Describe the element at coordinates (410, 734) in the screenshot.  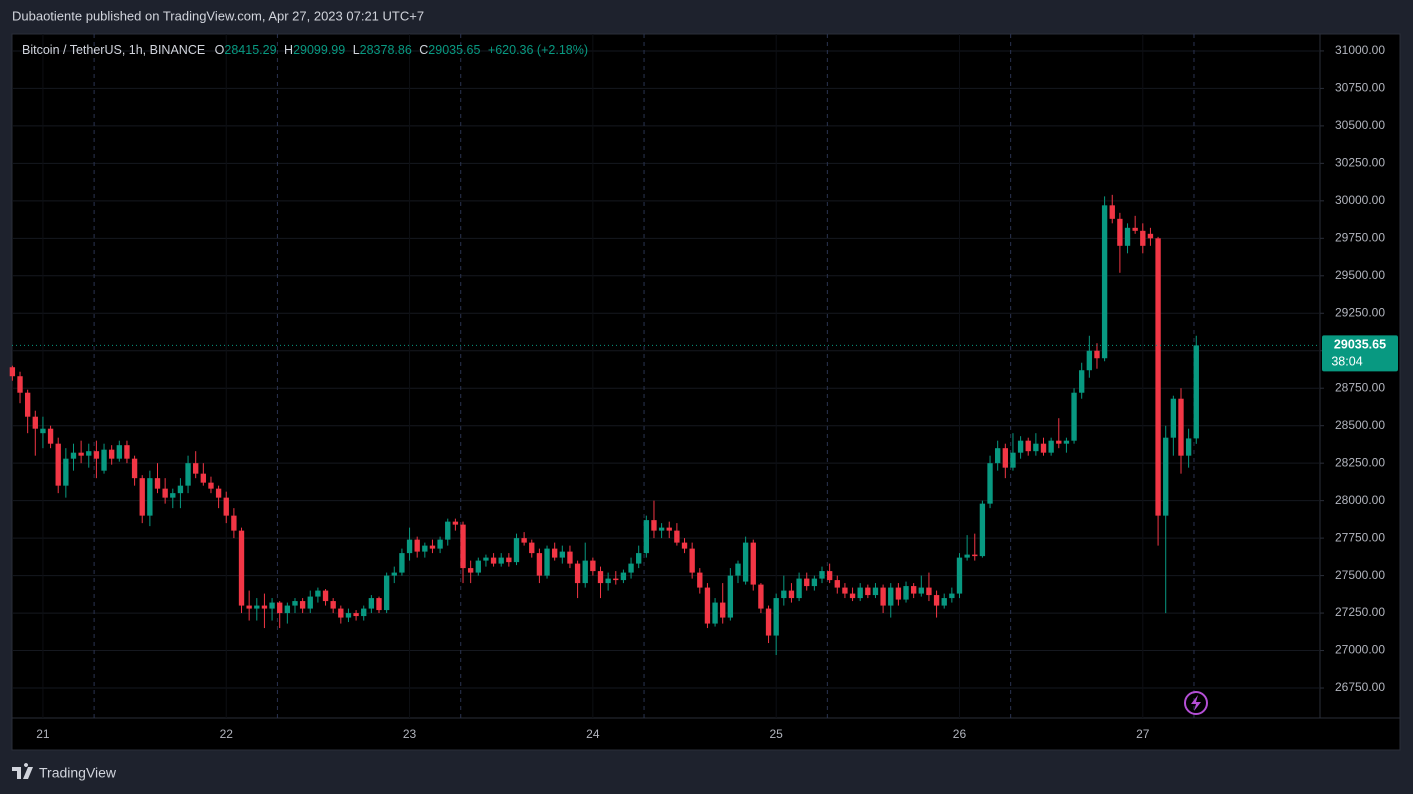
I see `x-tick-label: 23` at that location.